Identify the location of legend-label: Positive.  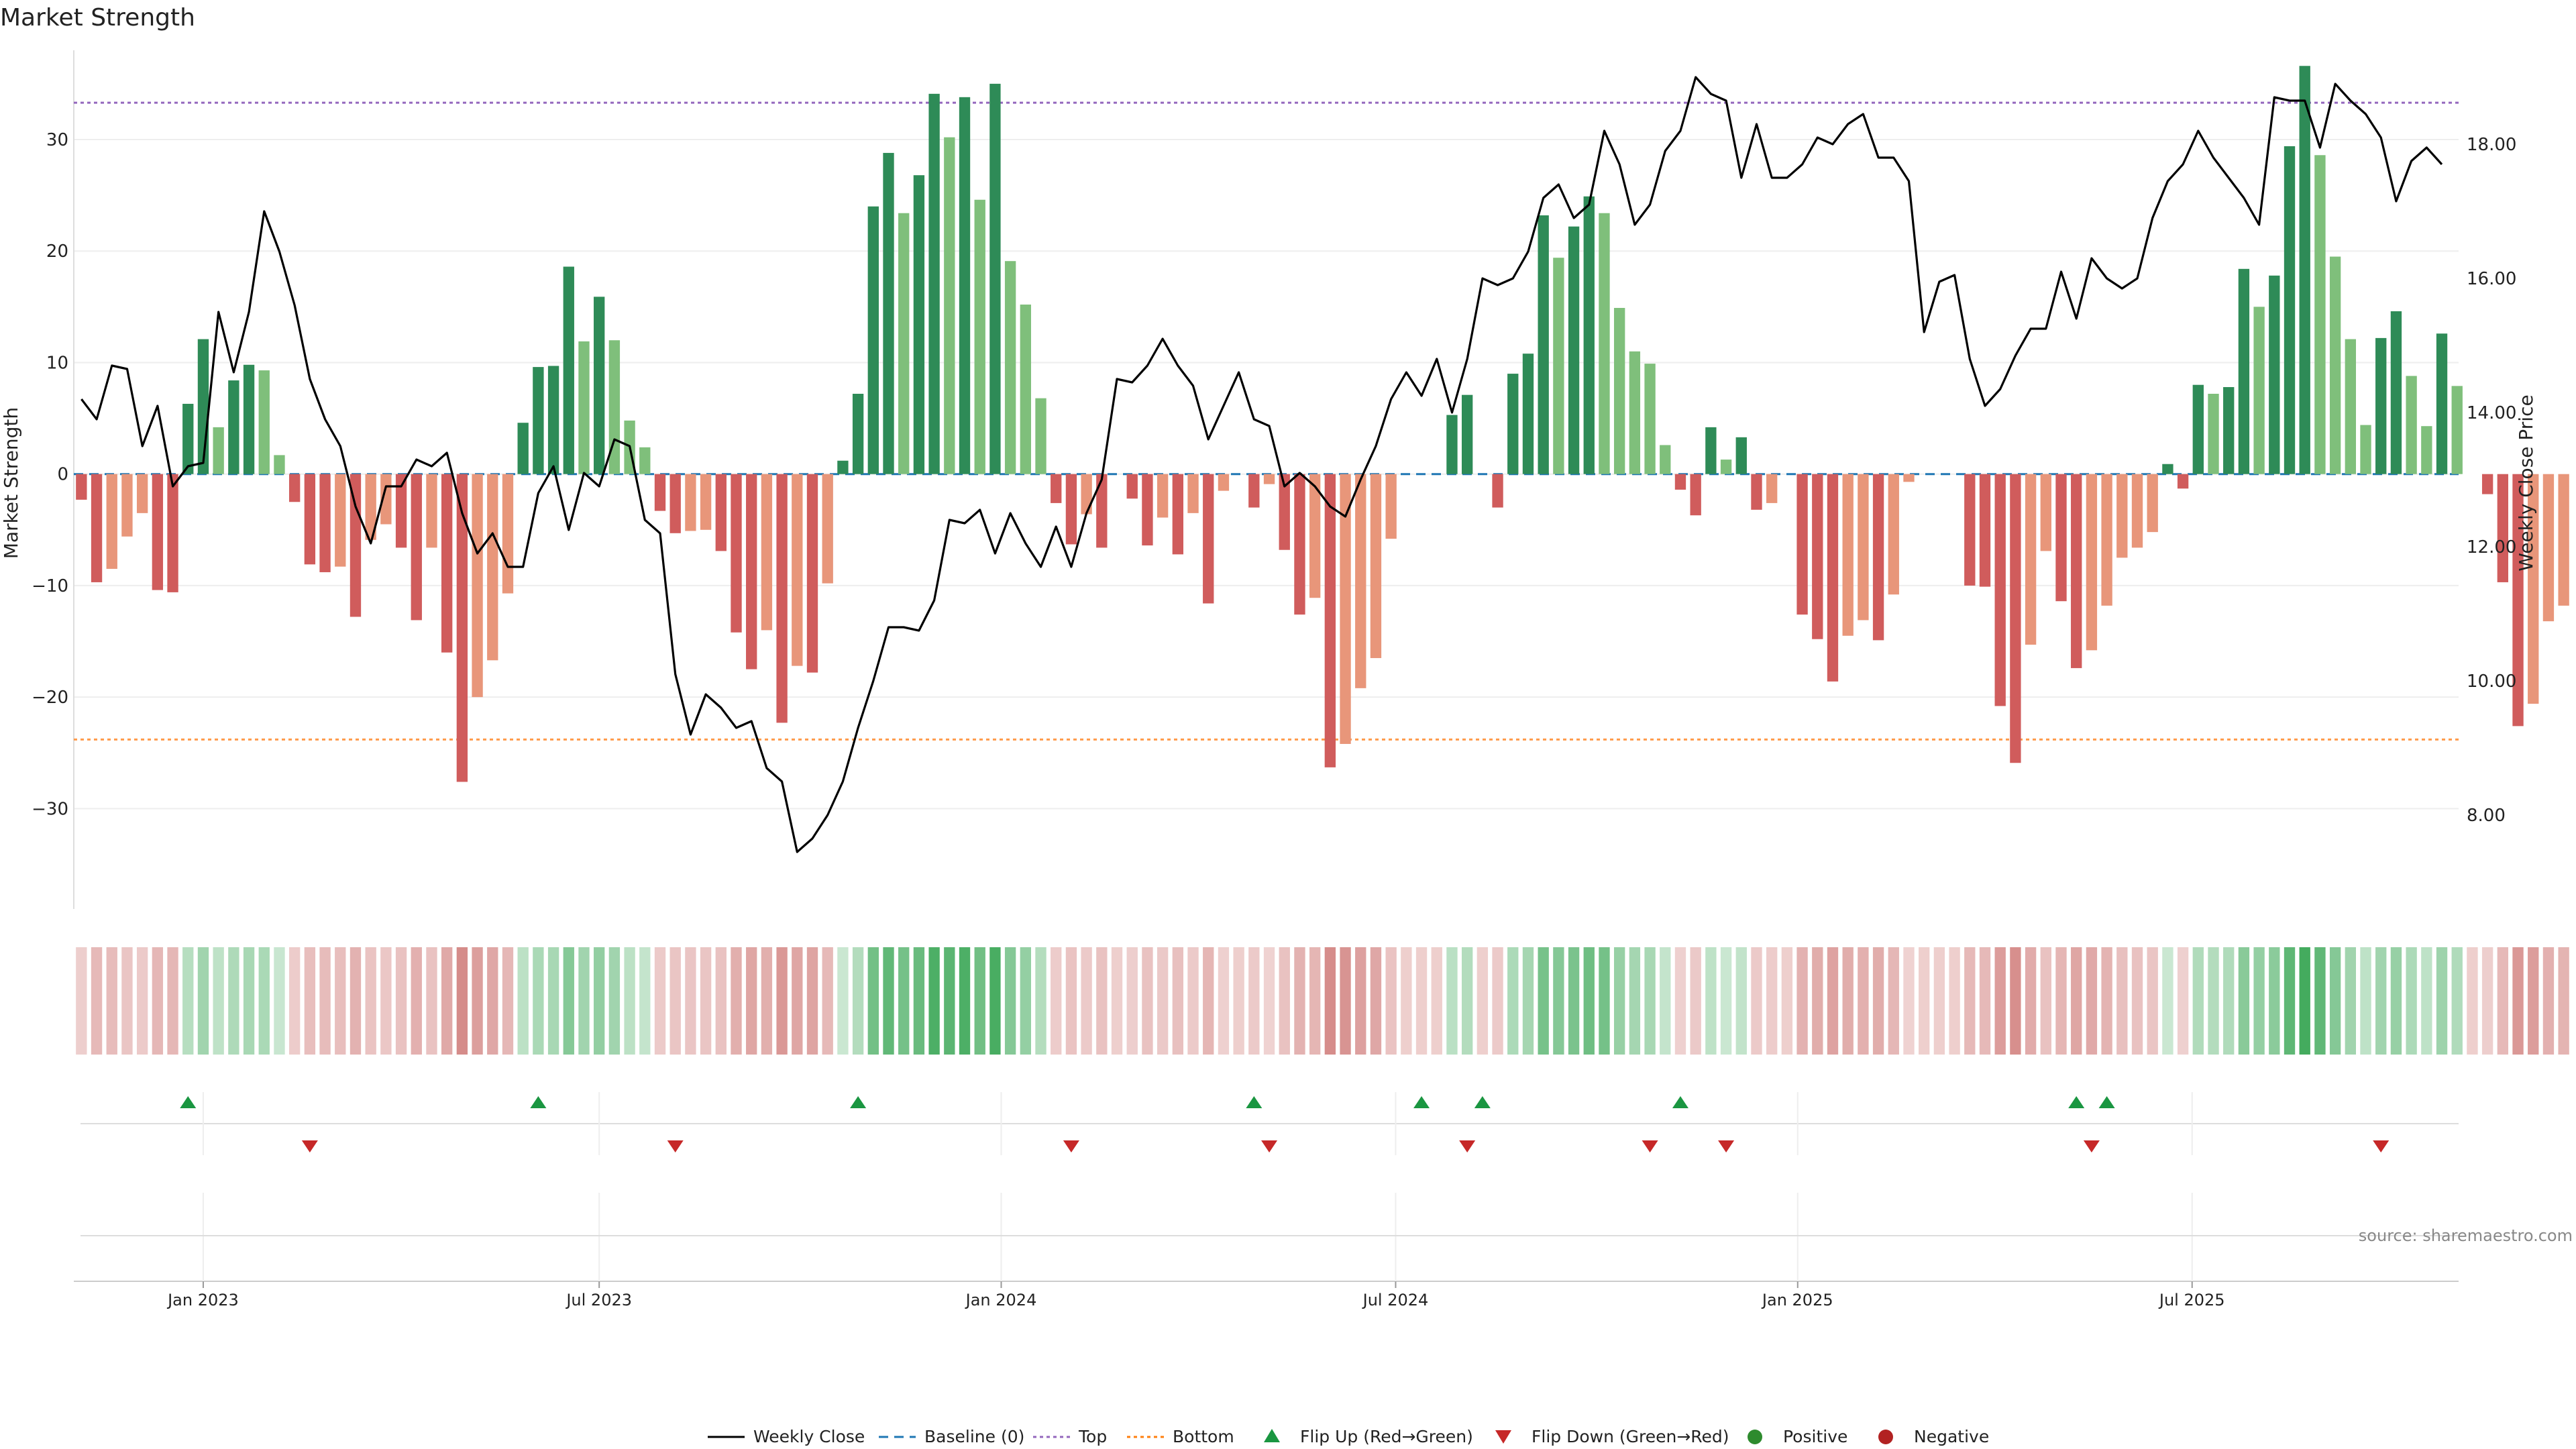
(1815, 1436).